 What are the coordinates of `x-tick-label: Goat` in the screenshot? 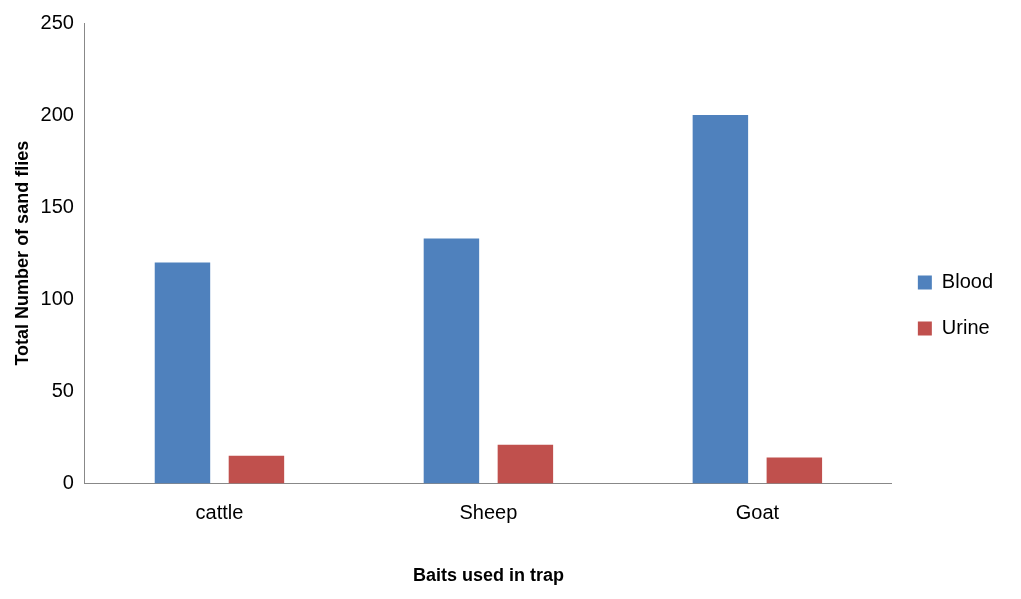 It's located at (757, 511).